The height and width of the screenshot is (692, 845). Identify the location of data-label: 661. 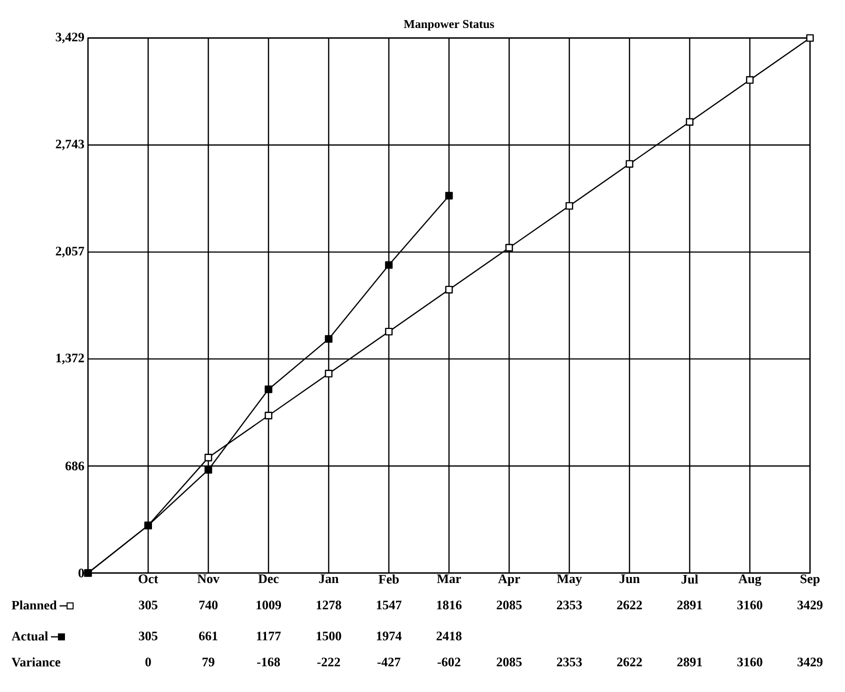
(208, 636).